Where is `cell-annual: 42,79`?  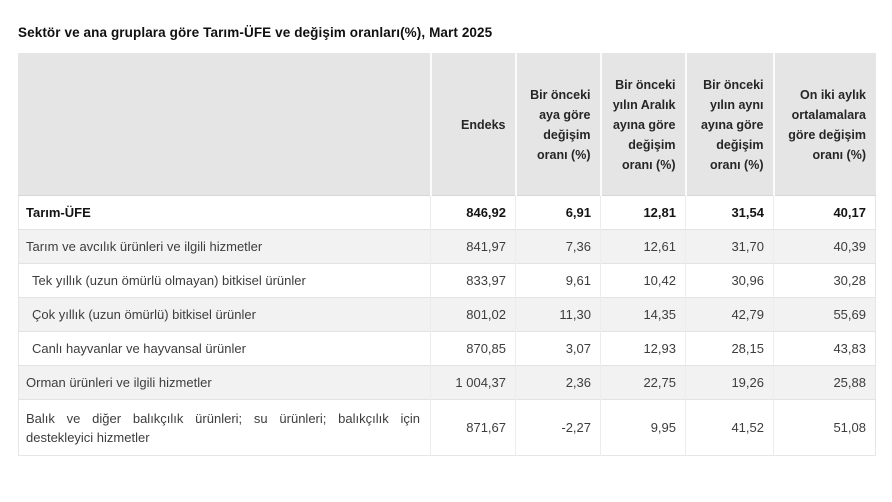
cell-annual: 42,79 is located at coordinates (729, 314).